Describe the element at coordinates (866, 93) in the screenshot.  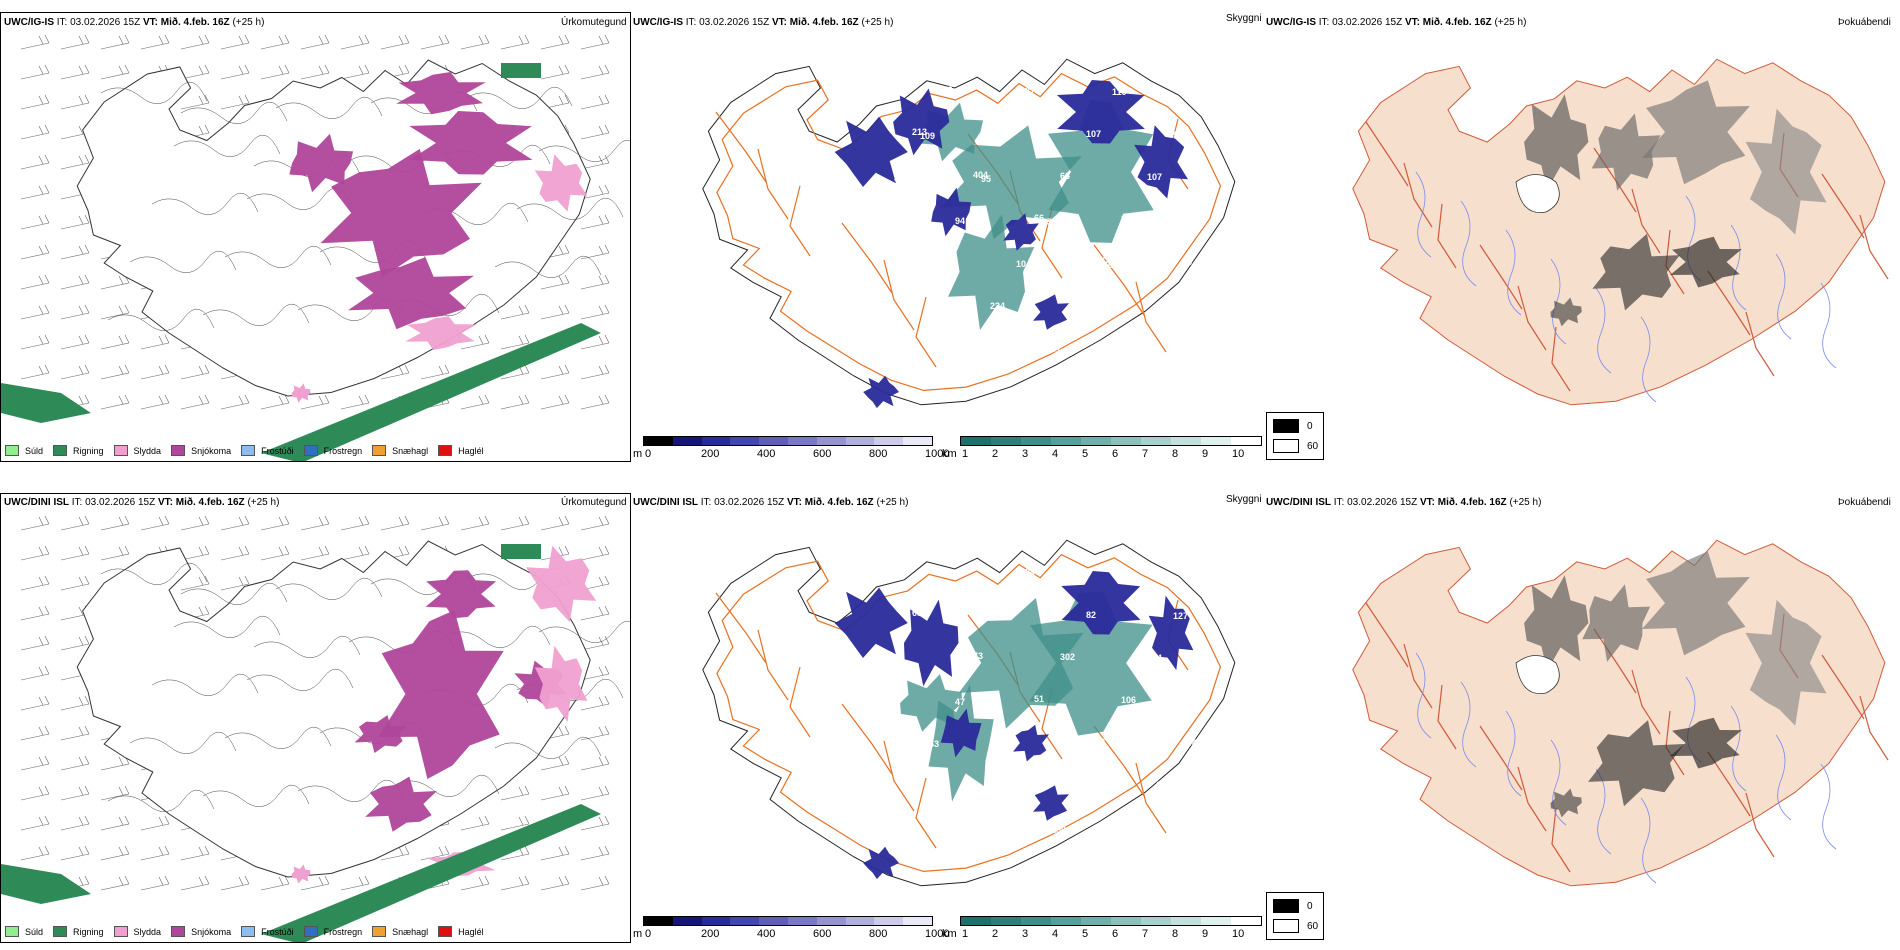
I see `ceiling-value-label: 102` at that location.